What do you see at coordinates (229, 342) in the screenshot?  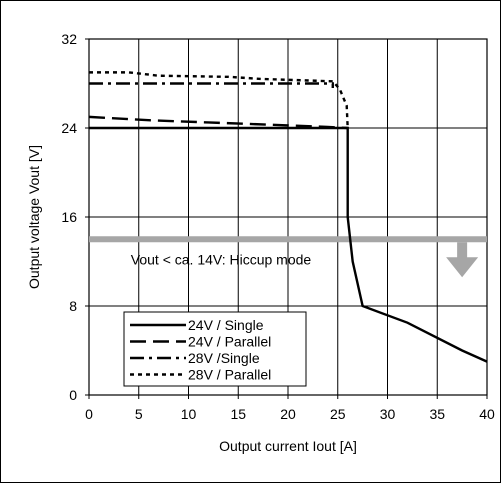 I see `legend-label: 24V / Parallel` at bounding box center [229, 342].